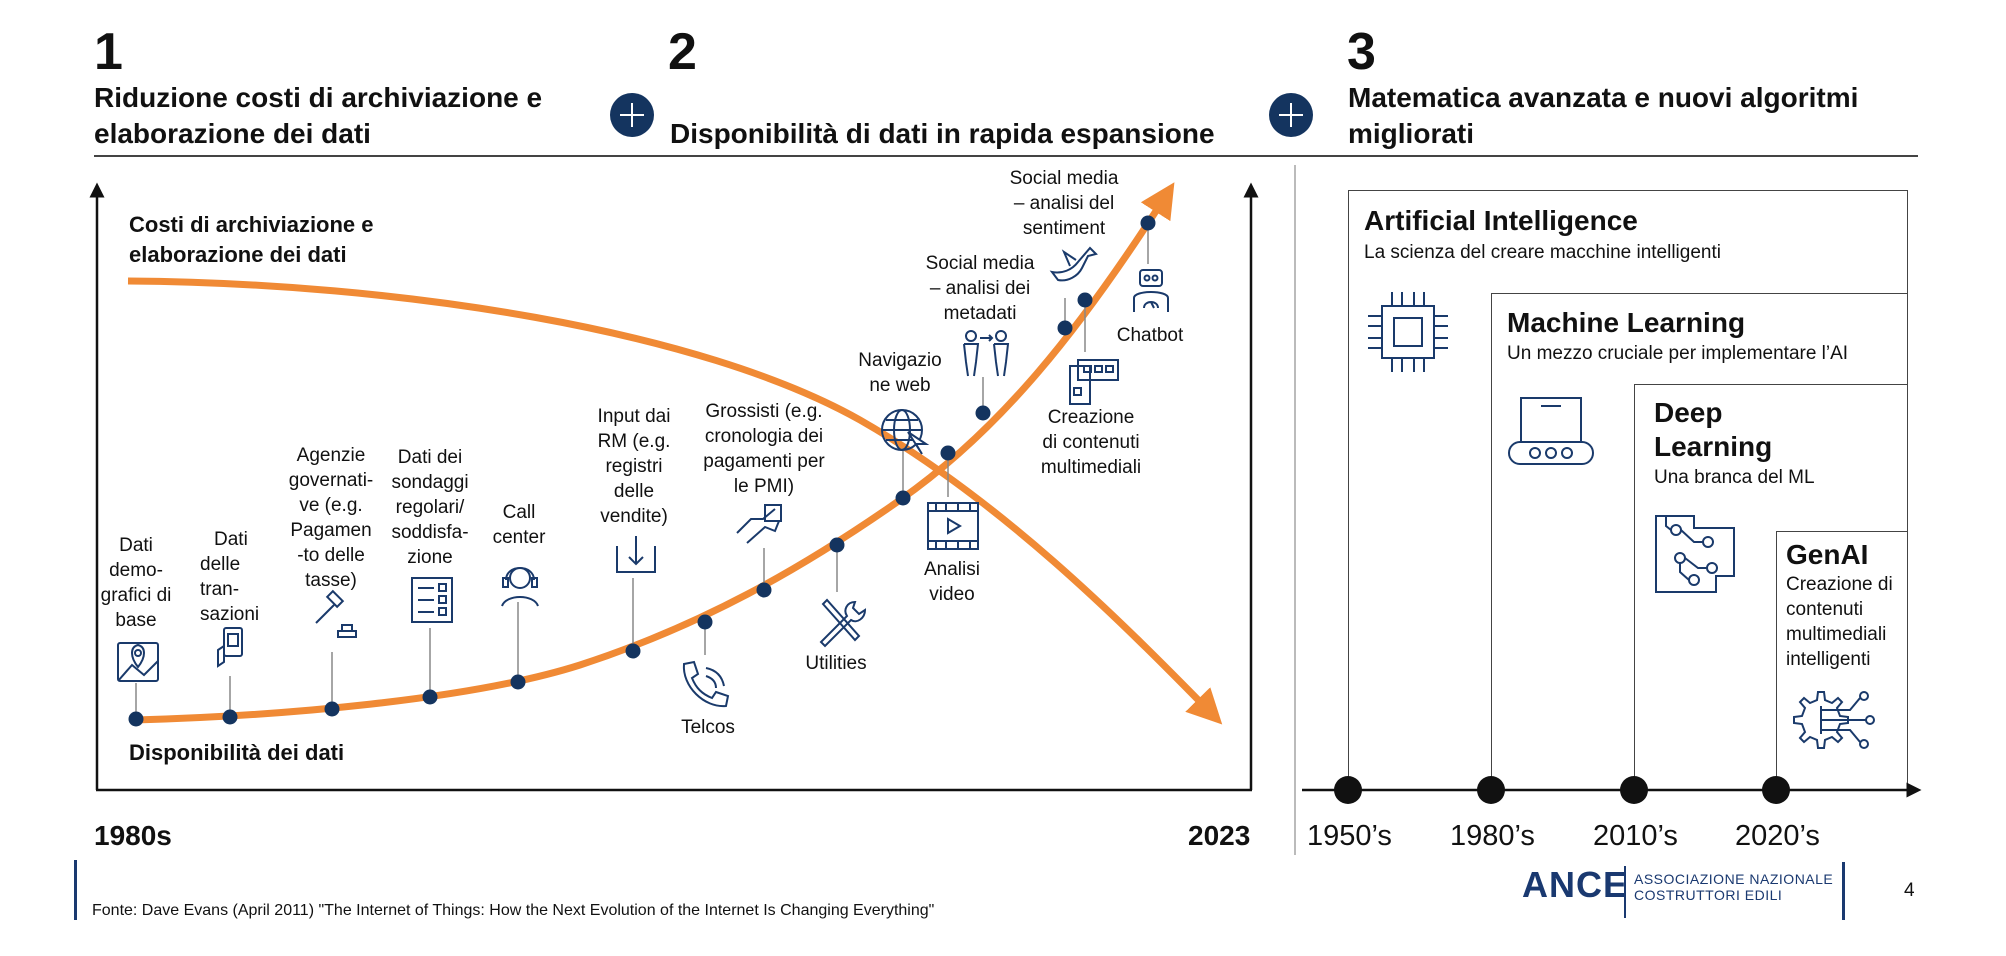  Describe the element at coordinates (1065, 328) in the screenshot. I see `point-creazione-contenuti` at that location.